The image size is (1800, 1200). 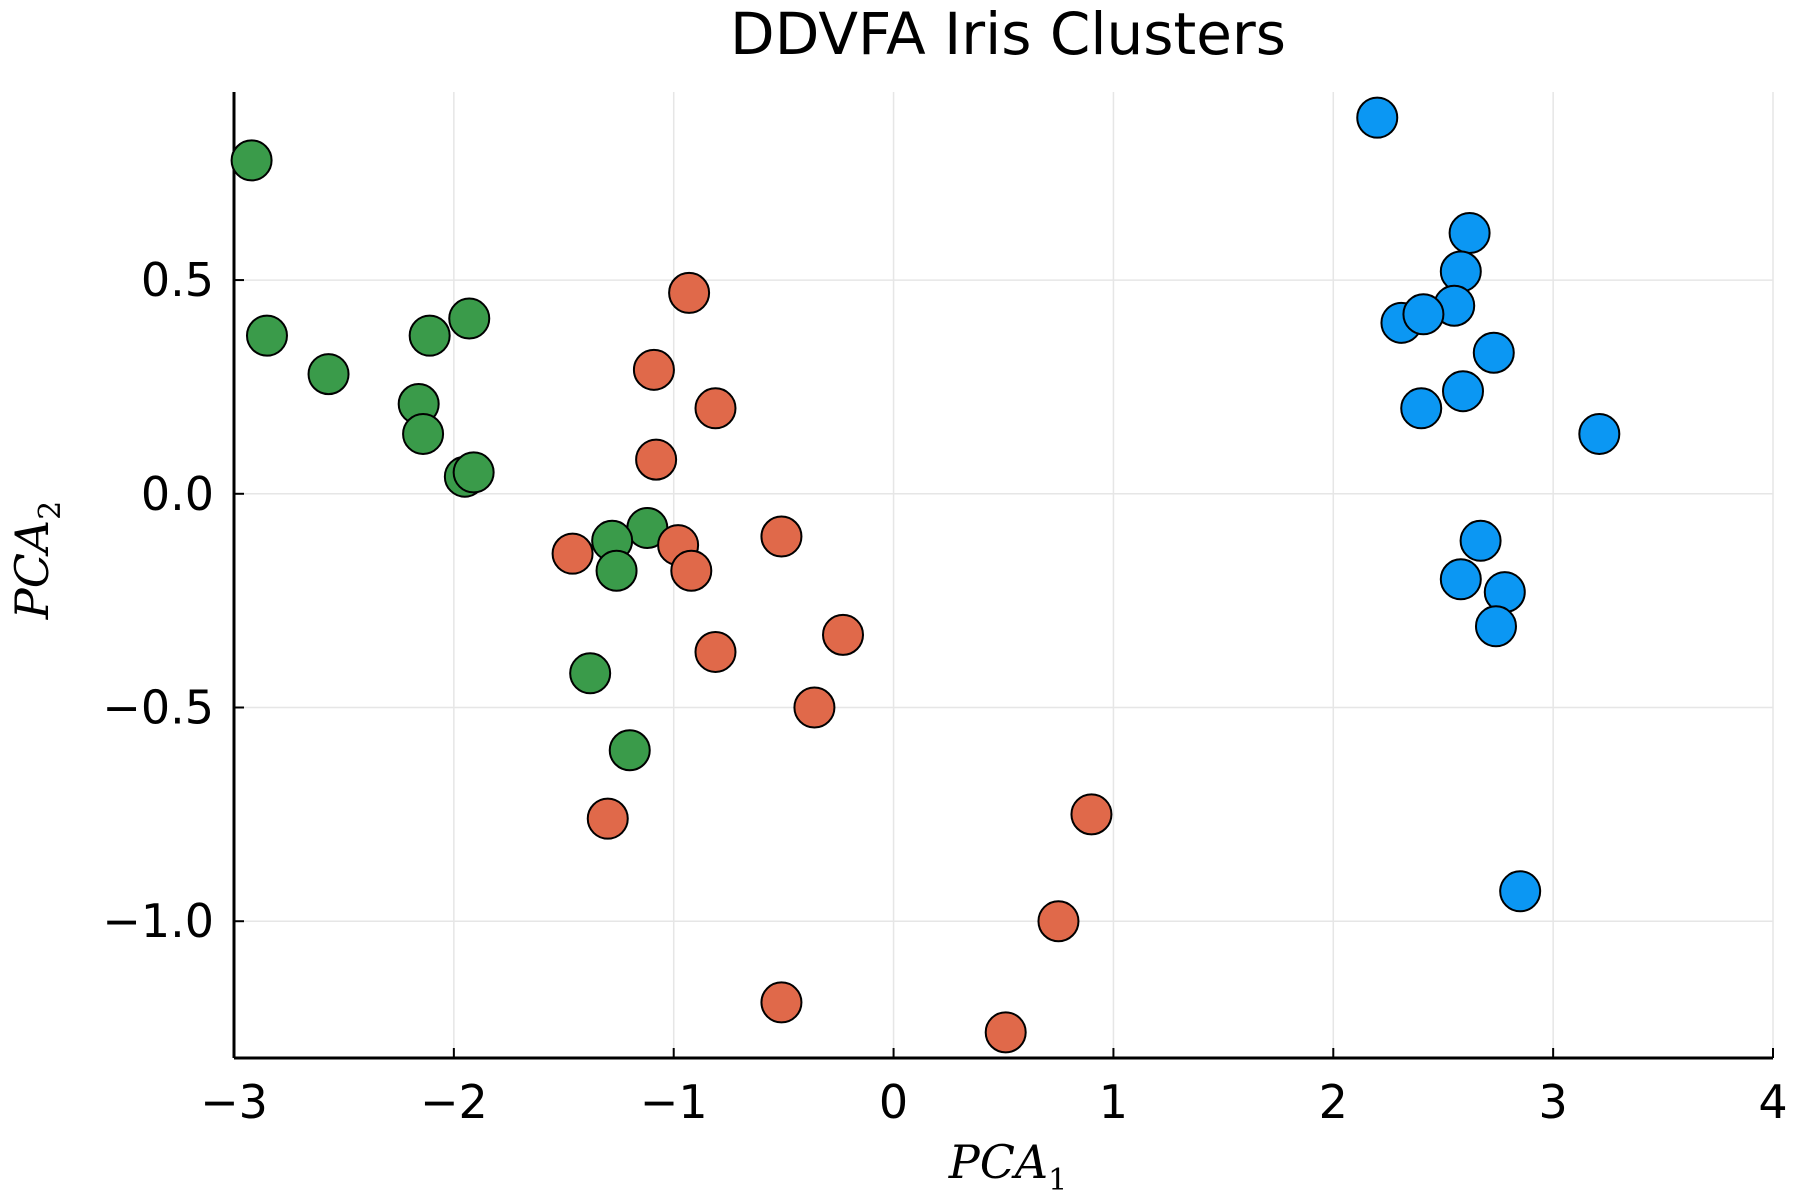 What do you see at coordinates (1772, 1102) in the screenshot?
I see `x-tick-label-7: 4` at bounding box center [1772, 1102].